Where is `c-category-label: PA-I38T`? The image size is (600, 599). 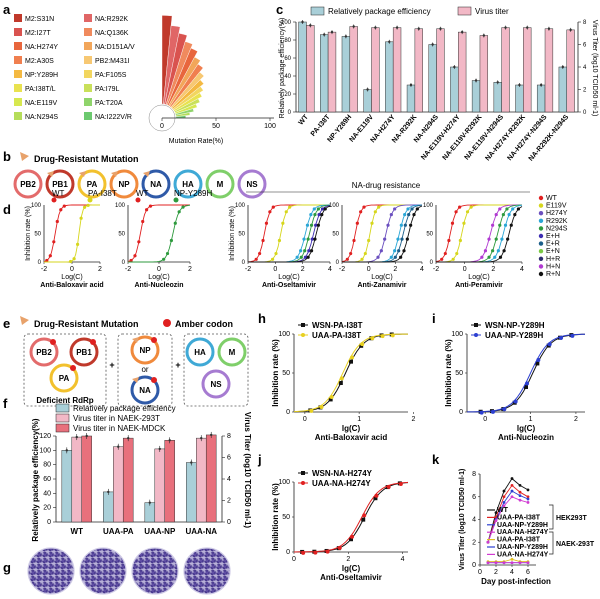 c-category-label: PA-I38T is located at coordinates (321, 125).